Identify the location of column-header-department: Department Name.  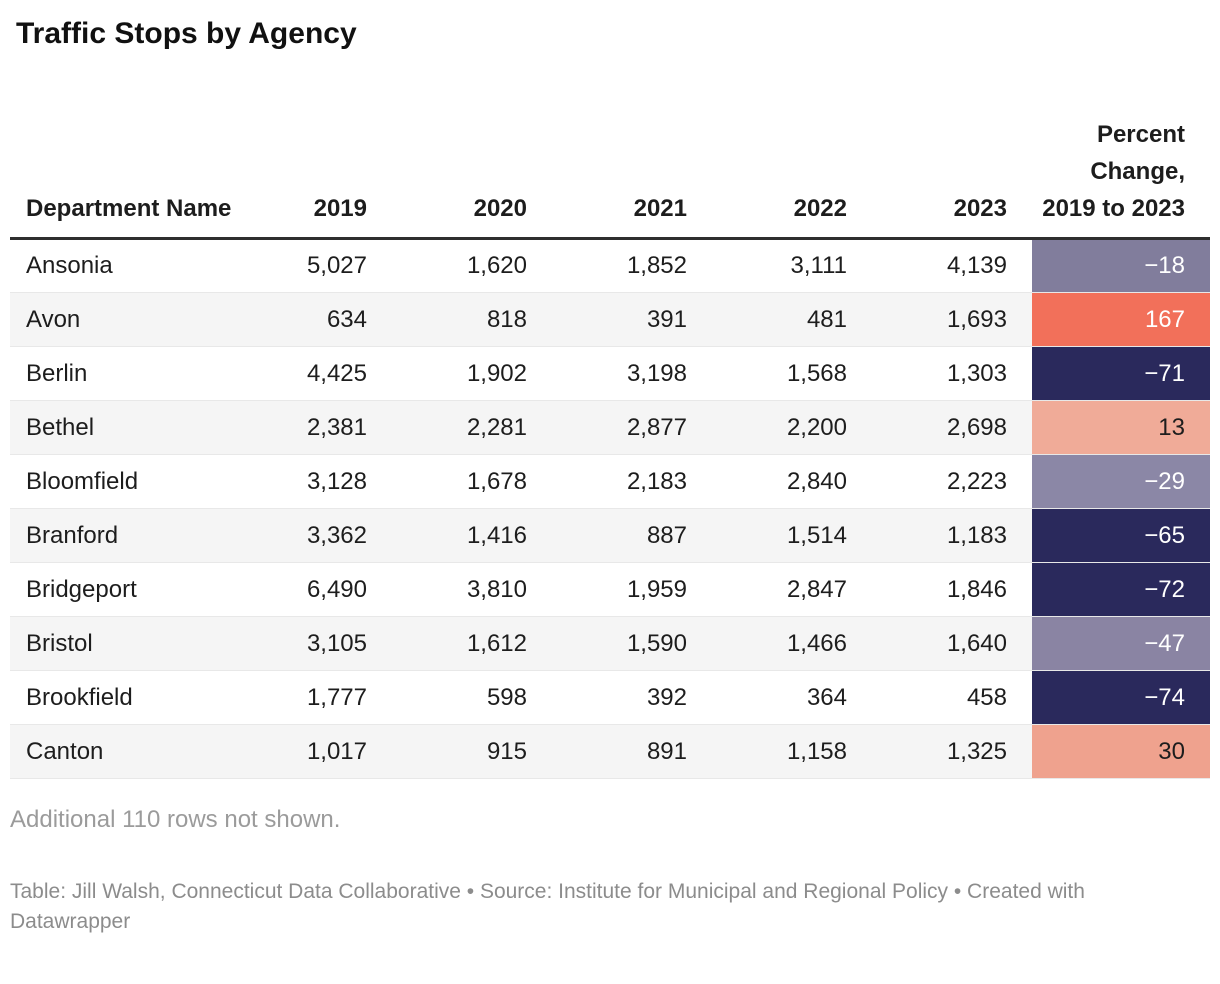
(121, 178).